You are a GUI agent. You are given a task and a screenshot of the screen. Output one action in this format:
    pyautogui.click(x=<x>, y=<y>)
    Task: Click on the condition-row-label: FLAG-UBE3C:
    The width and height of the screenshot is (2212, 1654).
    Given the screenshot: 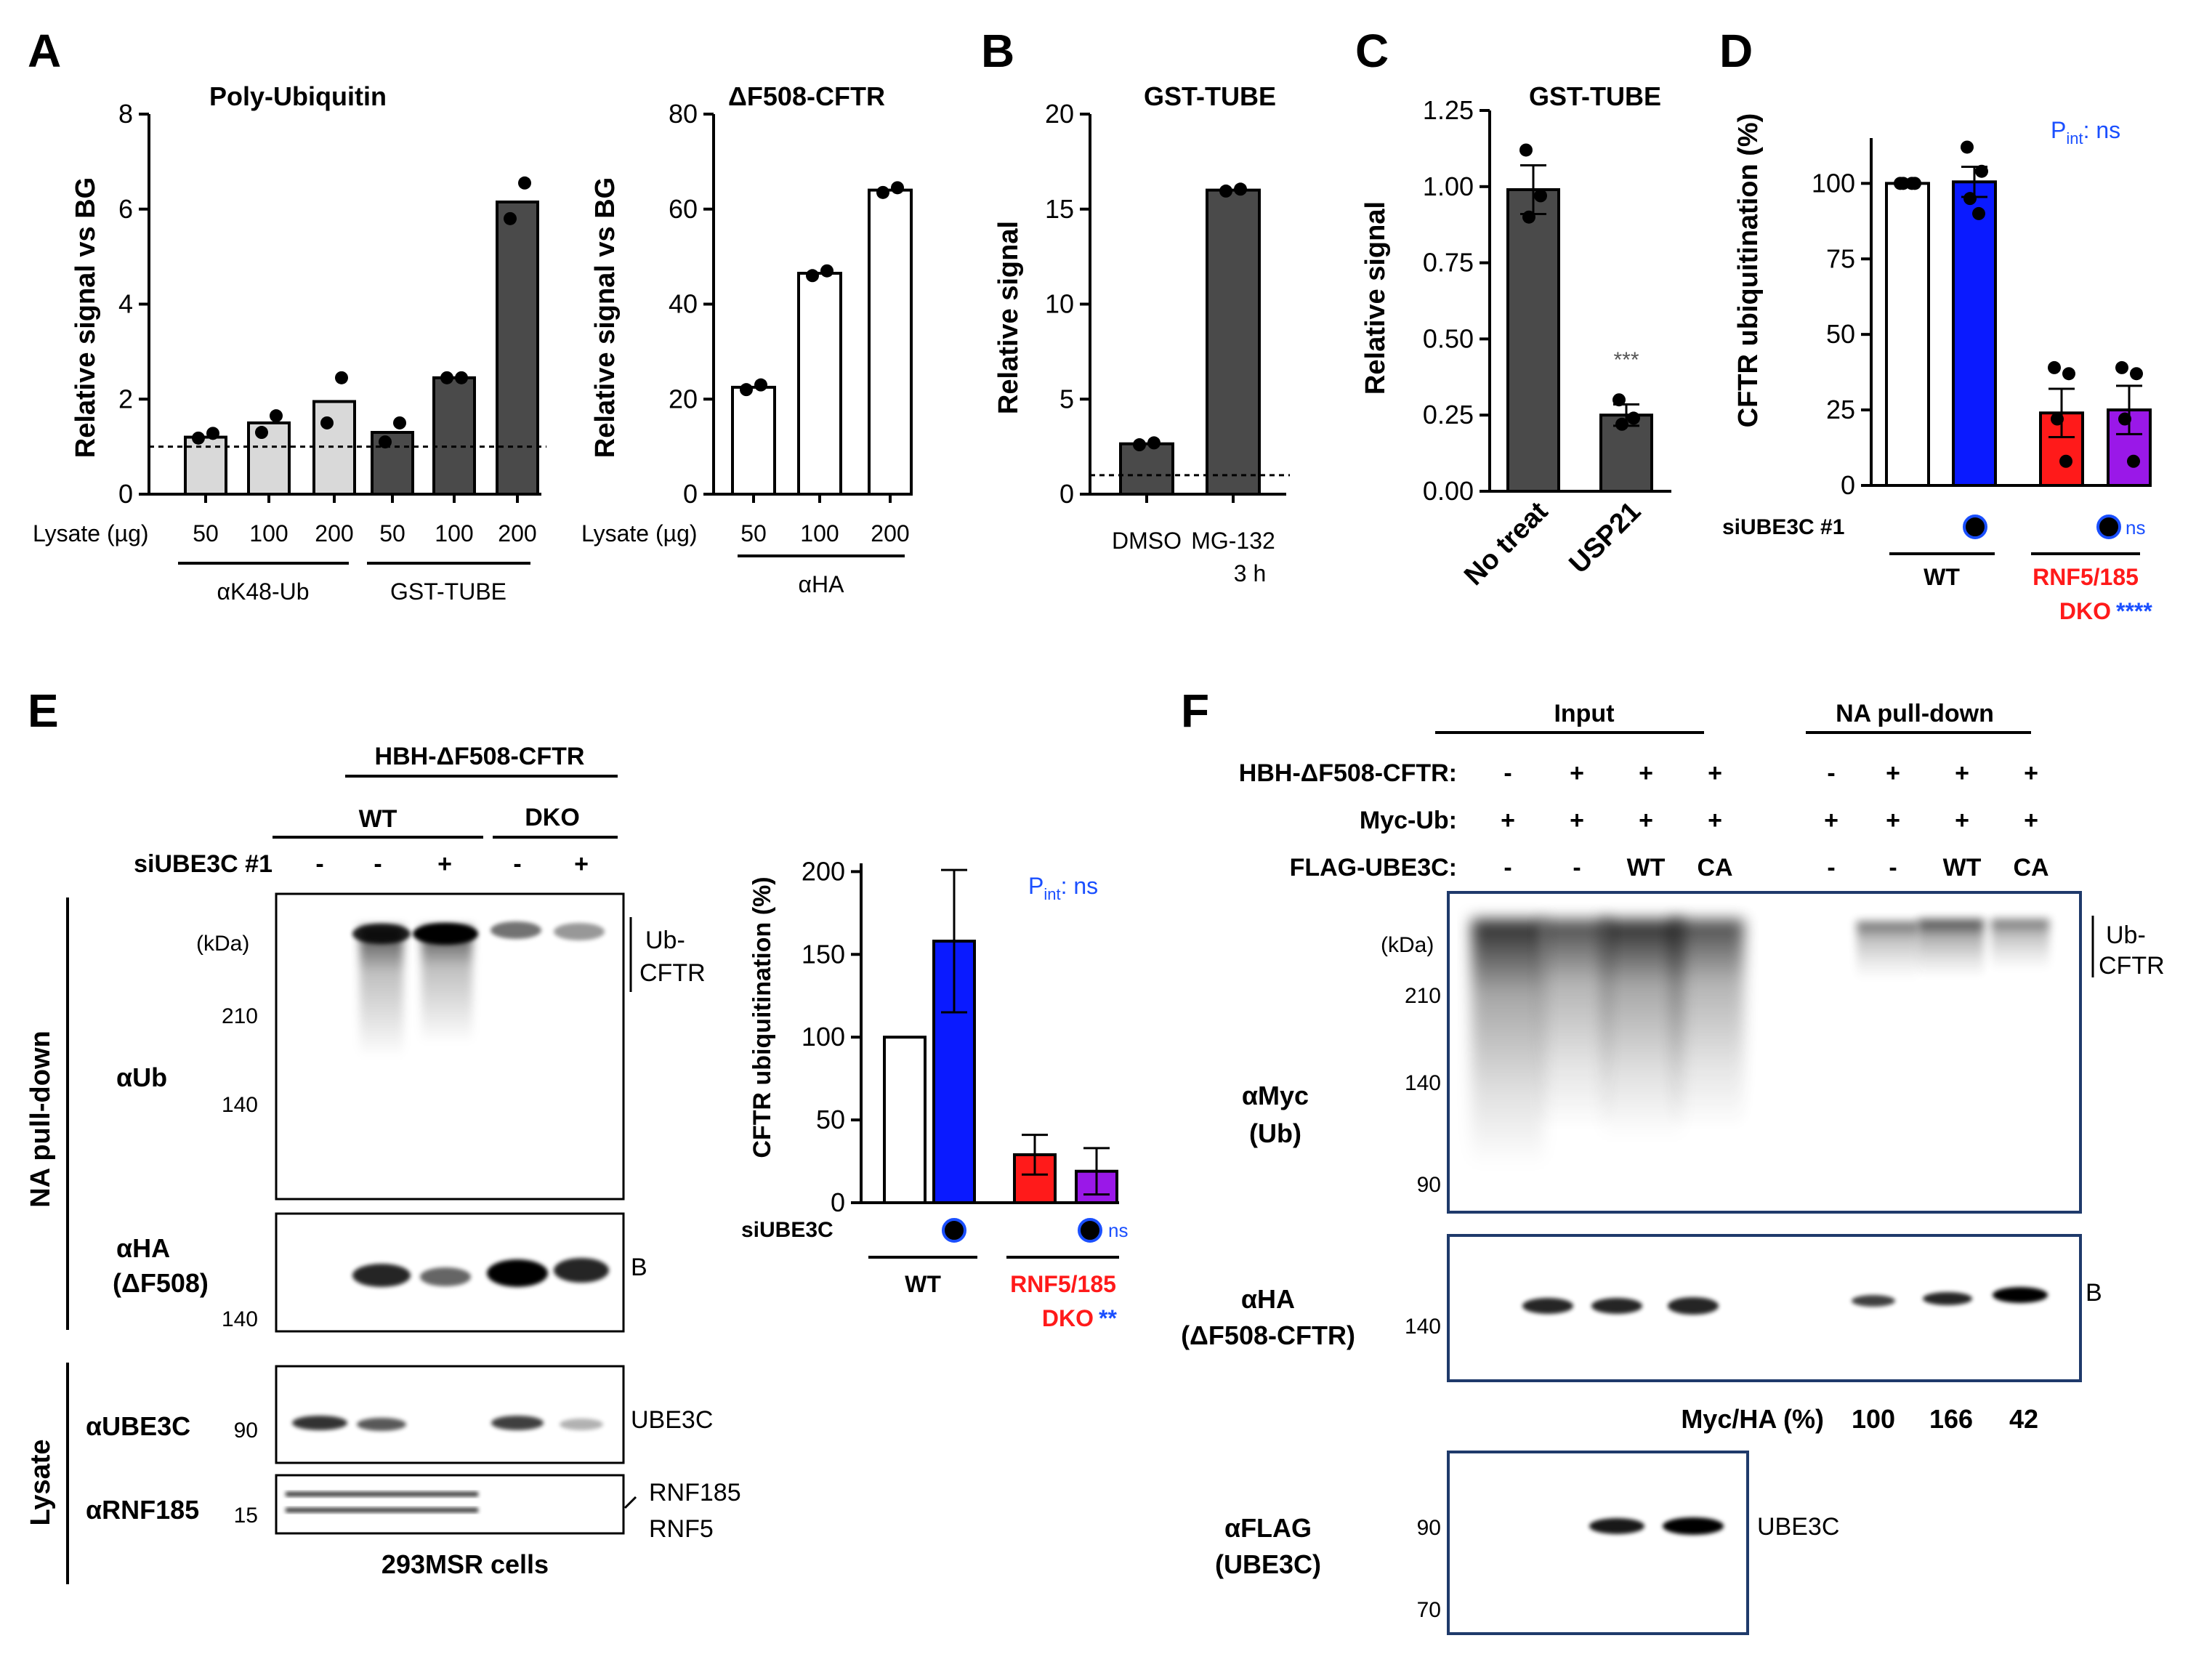 What is the action you would take?
    pyautogui.click(x=1373, y=868)
    